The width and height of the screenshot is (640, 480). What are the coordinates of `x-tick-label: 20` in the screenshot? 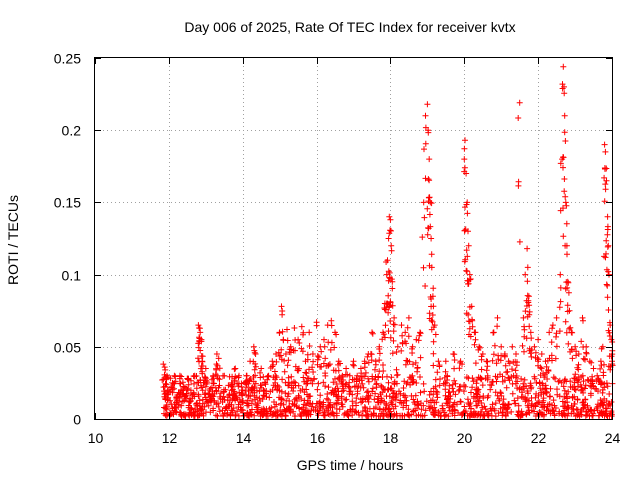 It's located at (465, 438).